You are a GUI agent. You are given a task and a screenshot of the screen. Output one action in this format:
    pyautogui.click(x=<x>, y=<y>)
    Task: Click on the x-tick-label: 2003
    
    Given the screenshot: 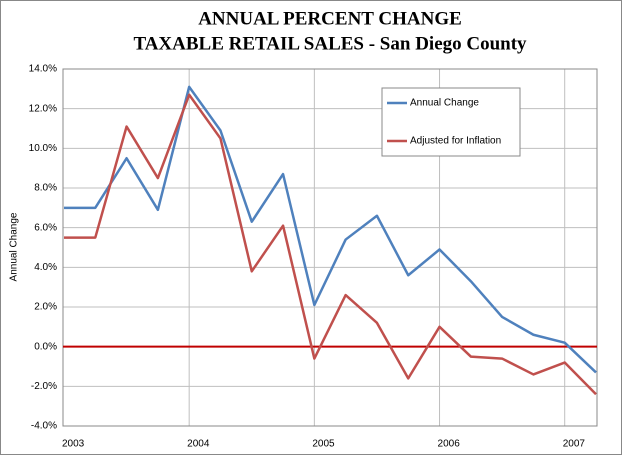 What is the action you would take?
    pyautogui.click(x=73, y=444)
    